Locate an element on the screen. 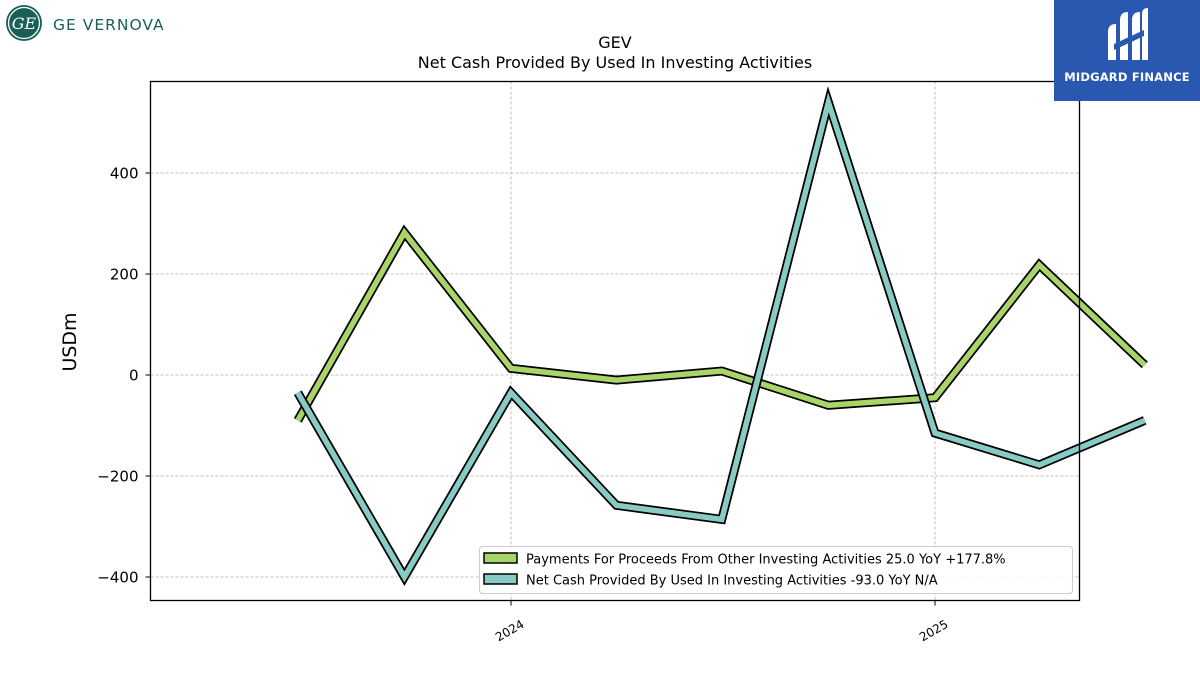  y-tick-label: 0 is located at coordinates (134, 376).